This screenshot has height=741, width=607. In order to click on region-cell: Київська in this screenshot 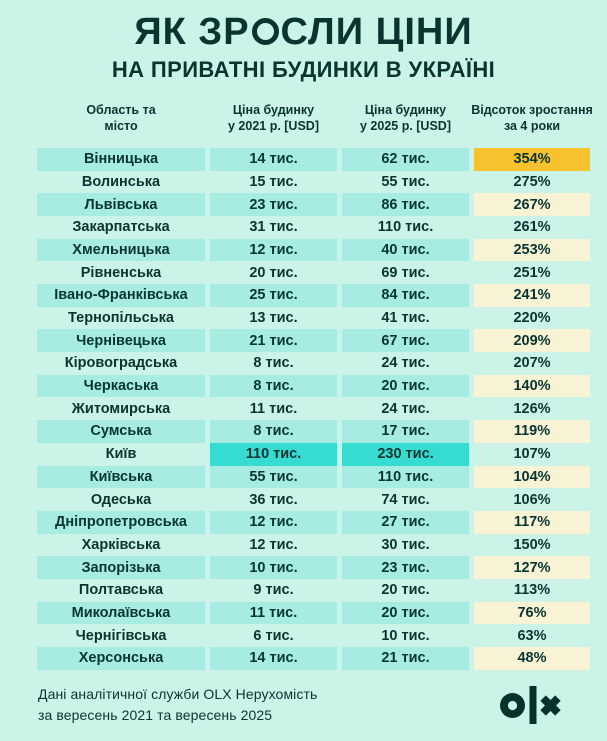, I will do `click(121, 477)`.